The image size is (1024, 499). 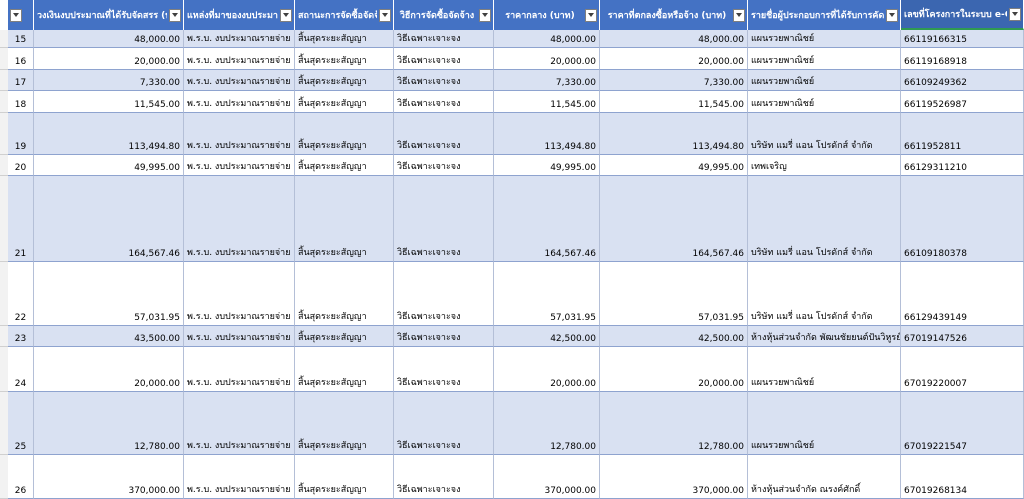 I want to click on cell-budget: 48,000.00, so click(x=109, y=39).